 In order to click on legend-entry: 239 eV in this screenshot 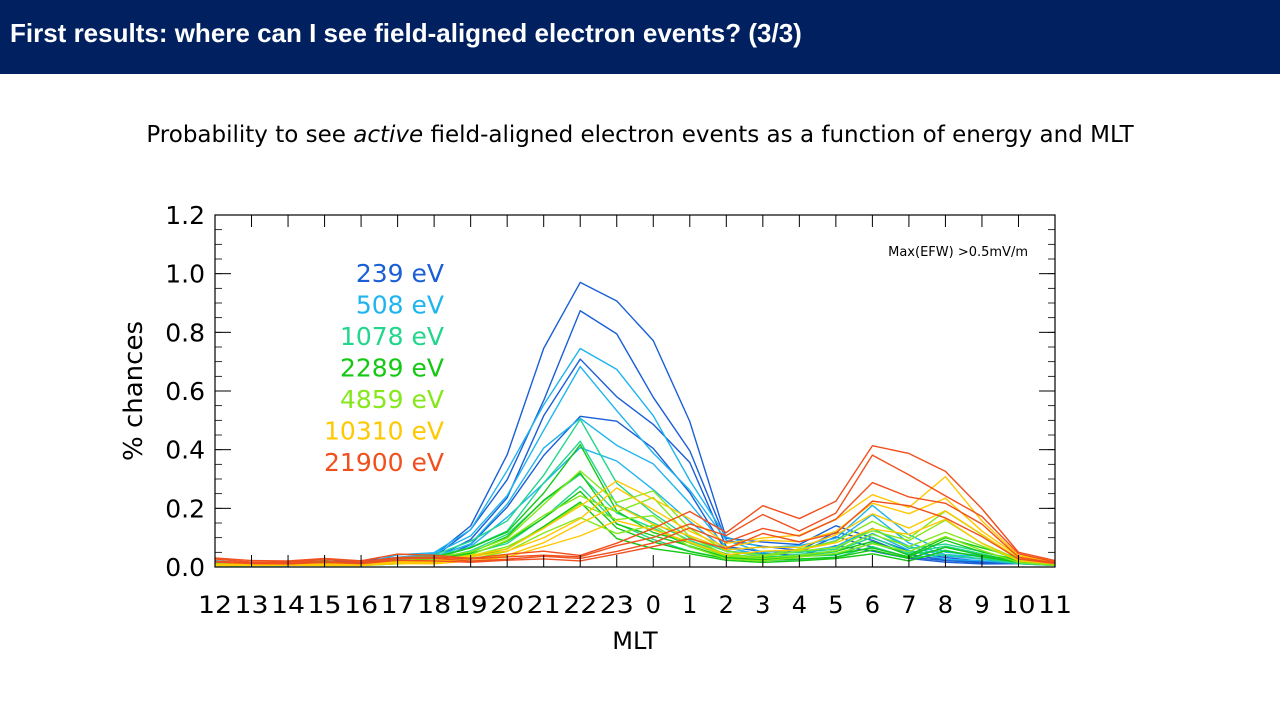, I will do `click(400, 273)`.